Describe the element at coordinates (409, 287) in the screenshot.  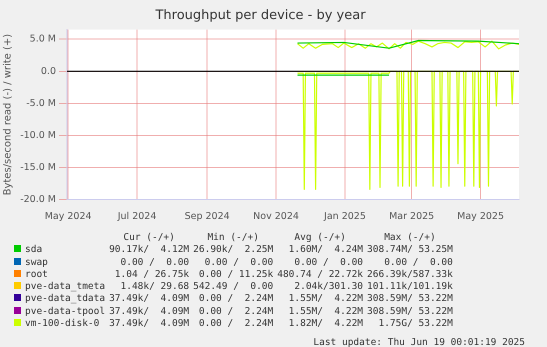
I see `text: 101.11k/101.19k` at that location.